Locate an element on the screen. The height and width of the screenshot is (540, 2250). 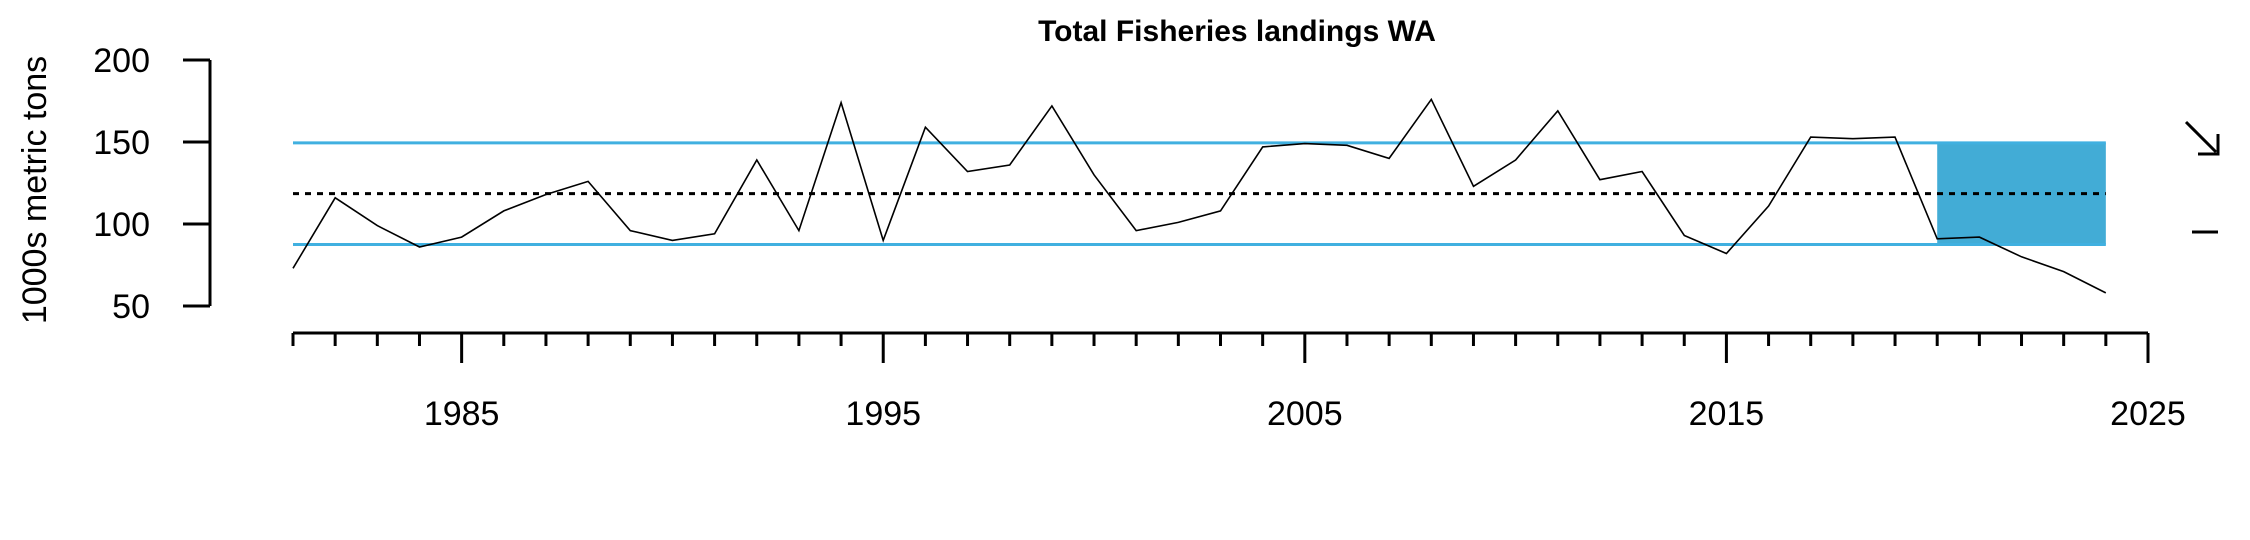
x-tick-label: 2015 is located at coordinates (1727, 414).